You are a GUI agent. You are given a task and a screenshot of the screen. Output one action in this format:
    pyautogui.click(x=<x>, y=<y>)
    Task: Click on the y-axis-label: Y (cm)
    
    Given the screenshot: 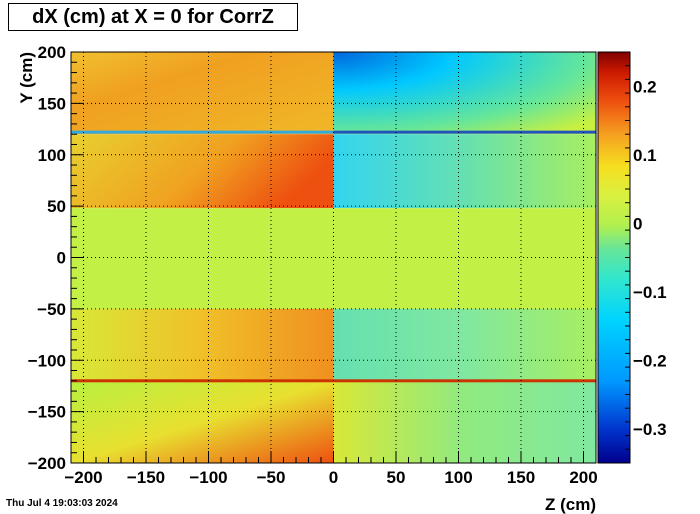 What is the action you would take?
    pyautogui.click(x=26, y=78)
    